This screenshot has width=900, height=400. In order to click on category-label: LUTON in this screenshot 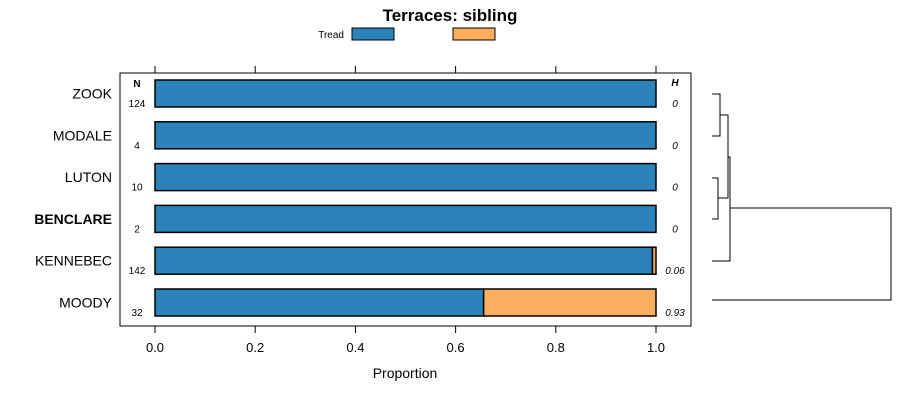, I will do `click(88, 177)`.